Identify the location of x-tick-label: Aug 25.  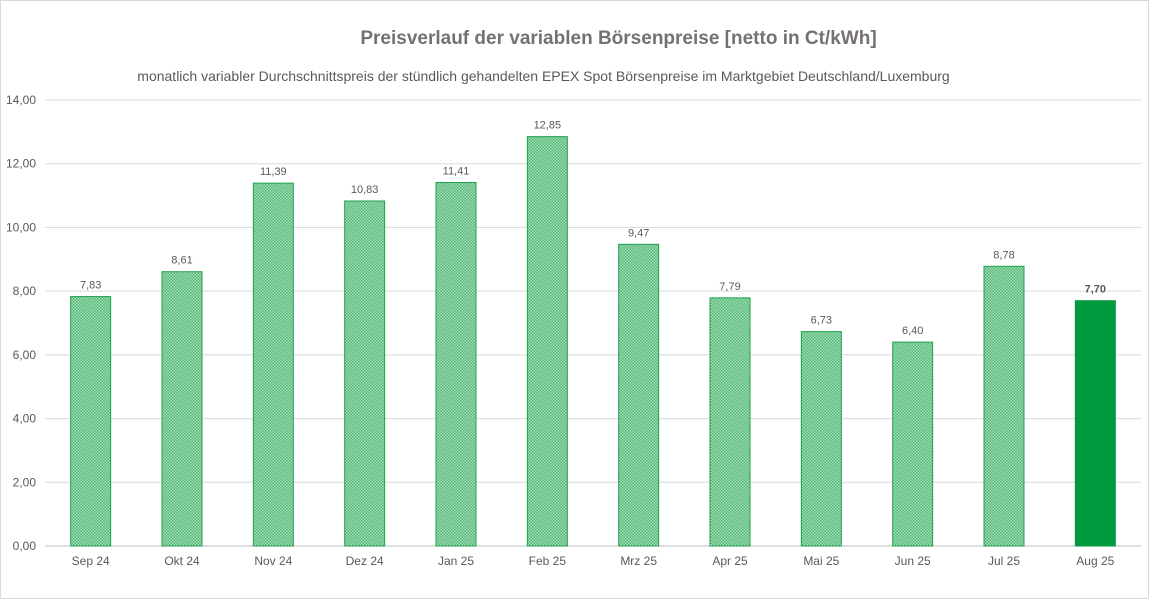
(1095, 561).